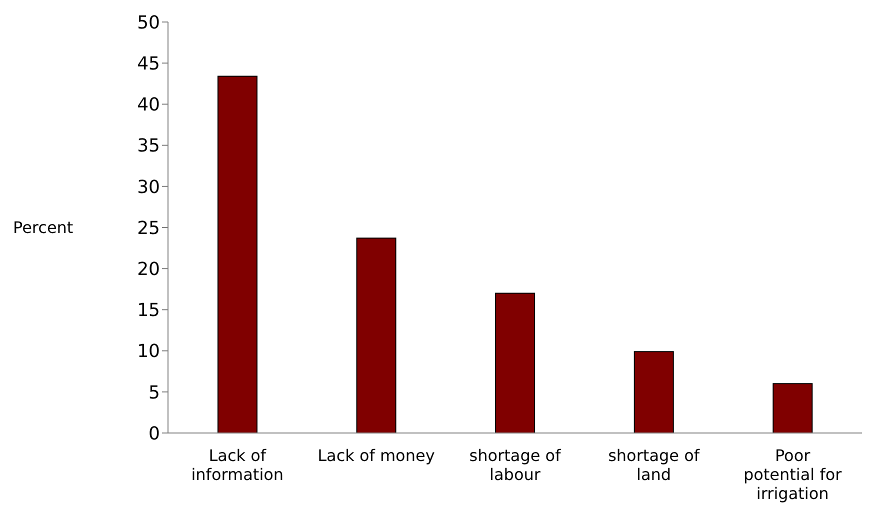 The height and width of the screenshot is (527, 880). I want to click on y-tick-label: 35, so click(148, 146).